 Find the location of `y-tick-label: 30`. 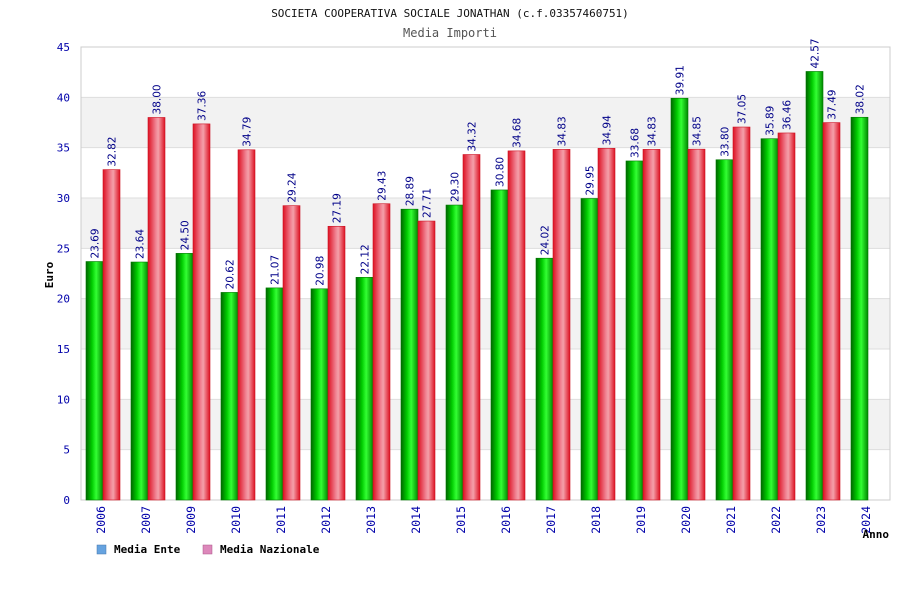

y-tick-label: 30 is located at coordinates (63, 198).